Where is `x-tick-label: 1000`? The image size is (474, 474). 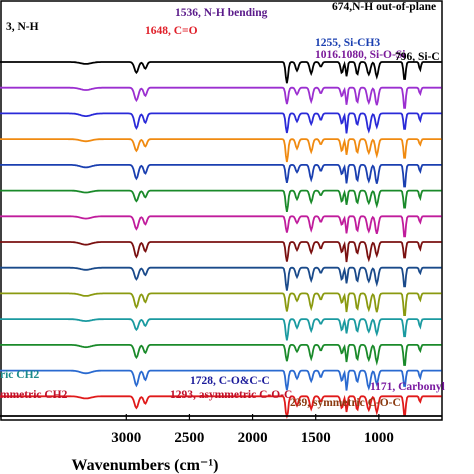 x-tick-label: 1000 is located at coordinates (379, 438).